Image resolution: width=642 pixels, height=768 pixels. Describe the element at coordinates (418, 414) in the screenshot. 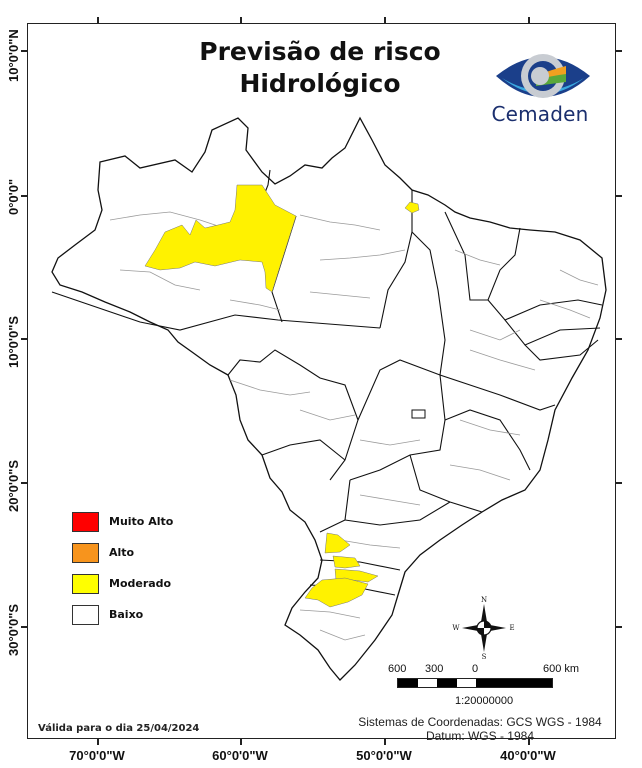

I see `federal-district` at that location.